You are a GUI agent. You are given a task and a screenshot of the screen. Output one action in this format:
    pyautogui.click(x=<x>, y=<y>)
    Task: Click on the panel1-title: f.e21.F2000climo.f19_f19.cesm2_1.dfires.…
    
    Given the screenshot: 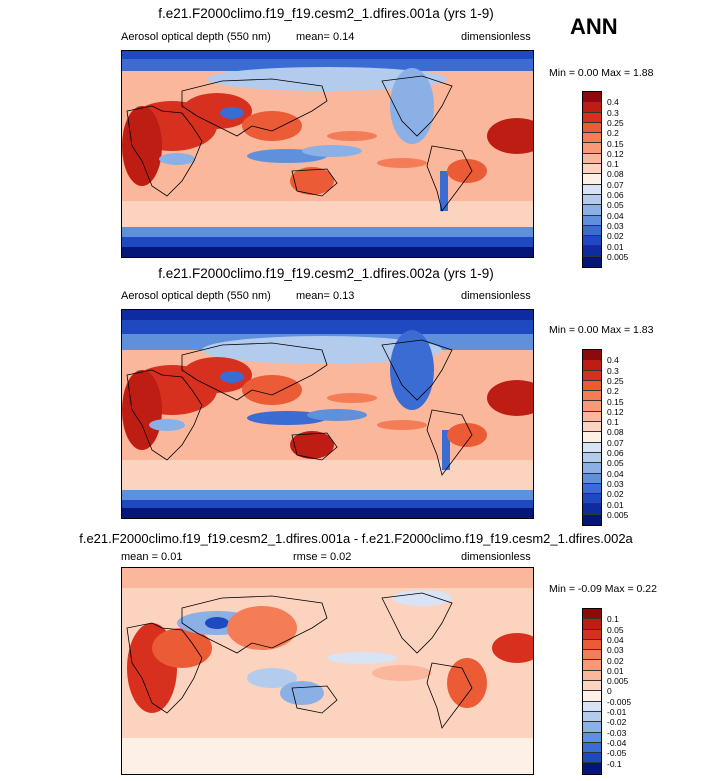 What is the action you would take?
    pyautogui.click(x=326, y=13)
    